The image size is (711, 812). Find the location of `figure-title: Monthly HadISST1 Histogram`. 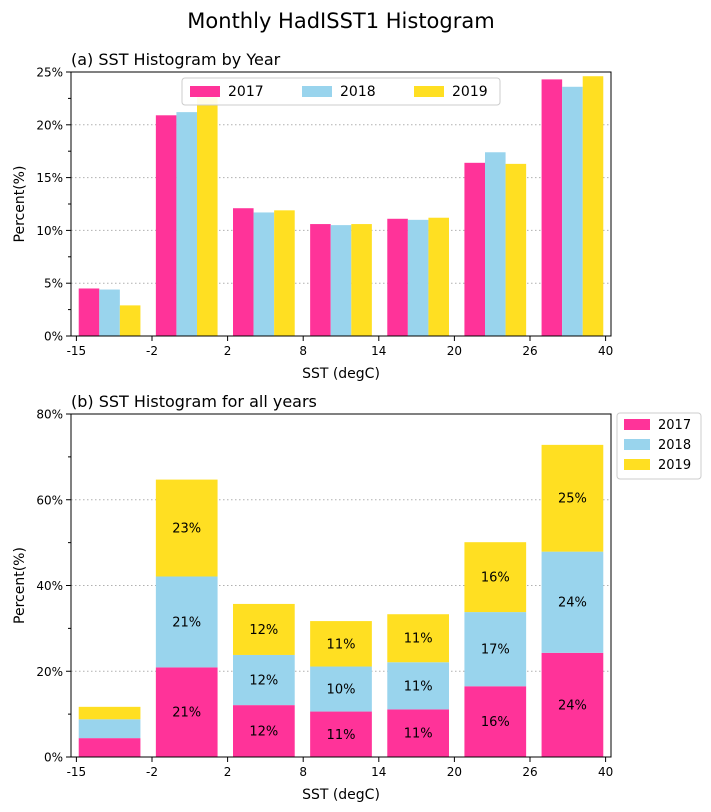

figure-title: Monthly HadISST1 Histogram is located at coordinates (340, 21).